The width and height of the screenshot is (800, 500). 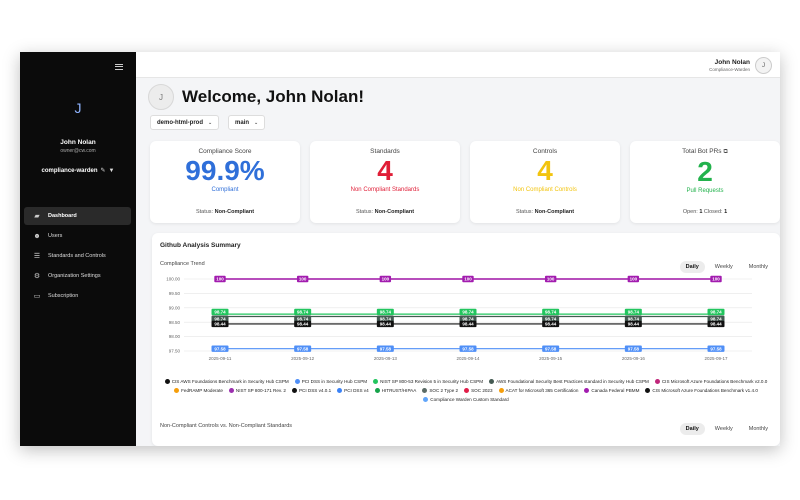 I want to click on legend-entry: NIST SP 800-171 Rev. 2, so click(x=257, y=390).